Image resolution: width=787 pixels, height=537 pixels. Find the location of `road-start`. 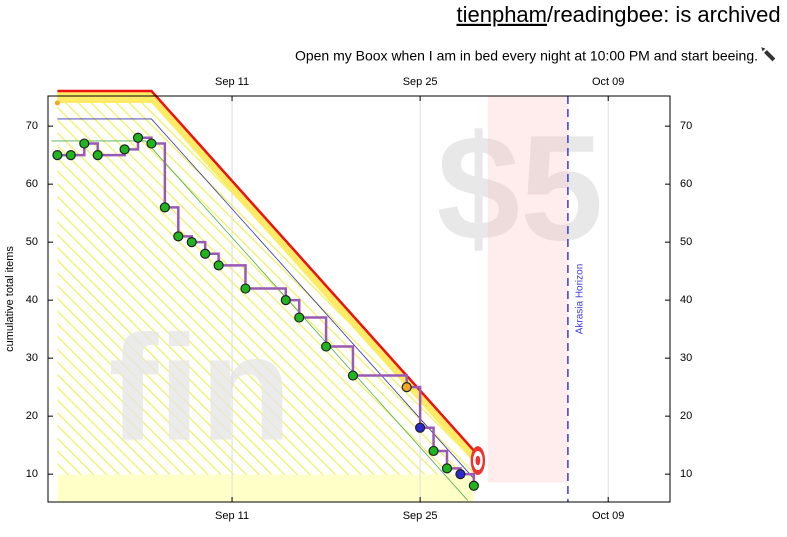

road-start is located at coordinates (57, 103).